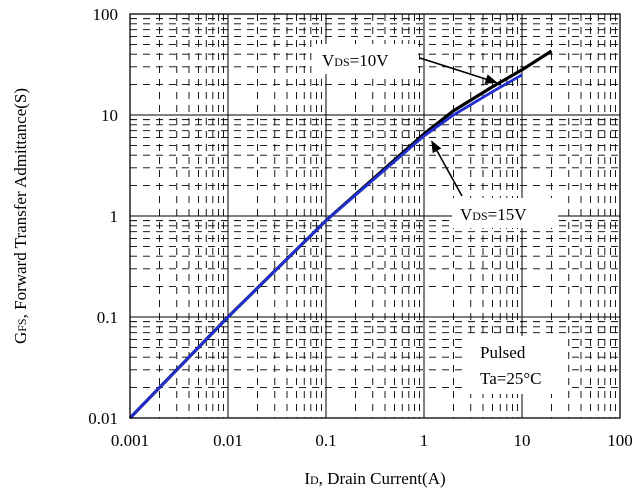 The width and height of the screenshot is (638, 499). Describe the element at coordinates (20, 203) in the screenshot. I see `y-axis-label-rest: , Forward Transfer Admittance(S)` at that location.